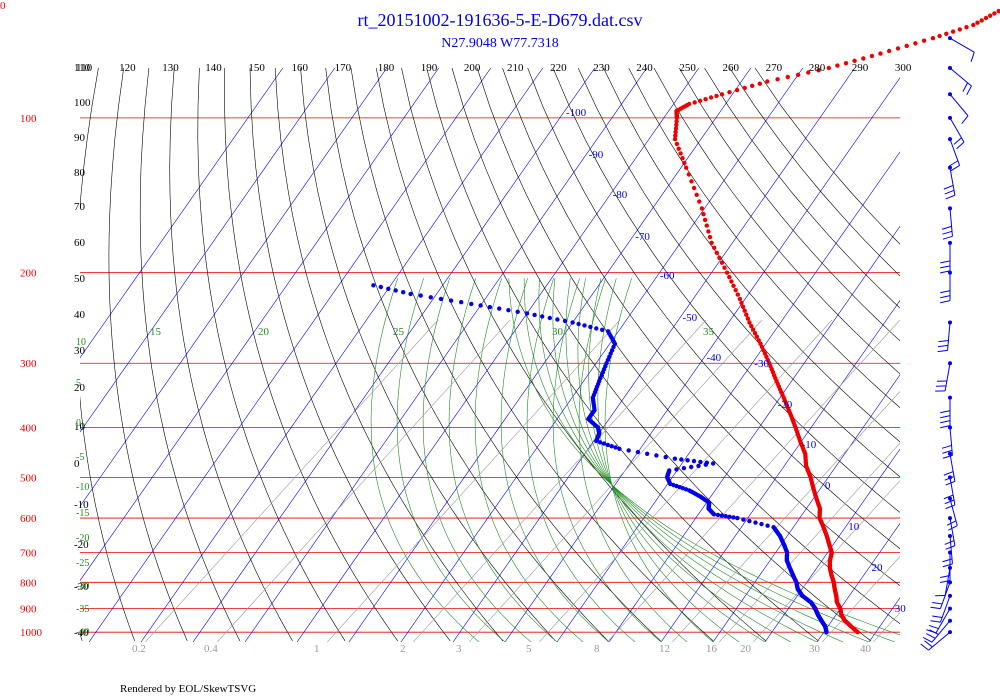 The image size is (1000, 700). I want to click on moist-adiabat-left-label: -10, so click(82, 487).